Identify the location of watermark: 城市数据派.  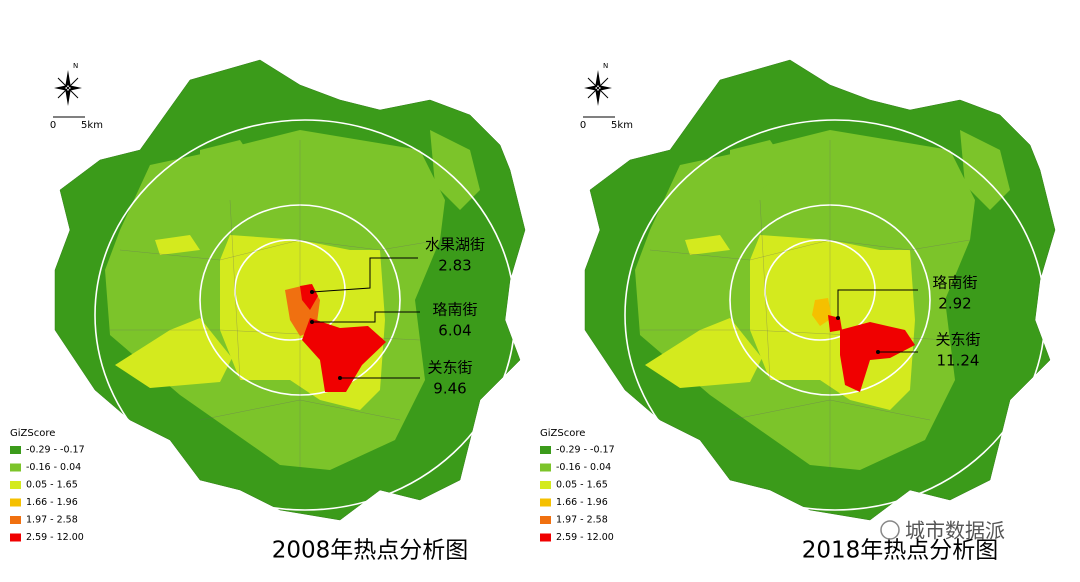
(942, 531).